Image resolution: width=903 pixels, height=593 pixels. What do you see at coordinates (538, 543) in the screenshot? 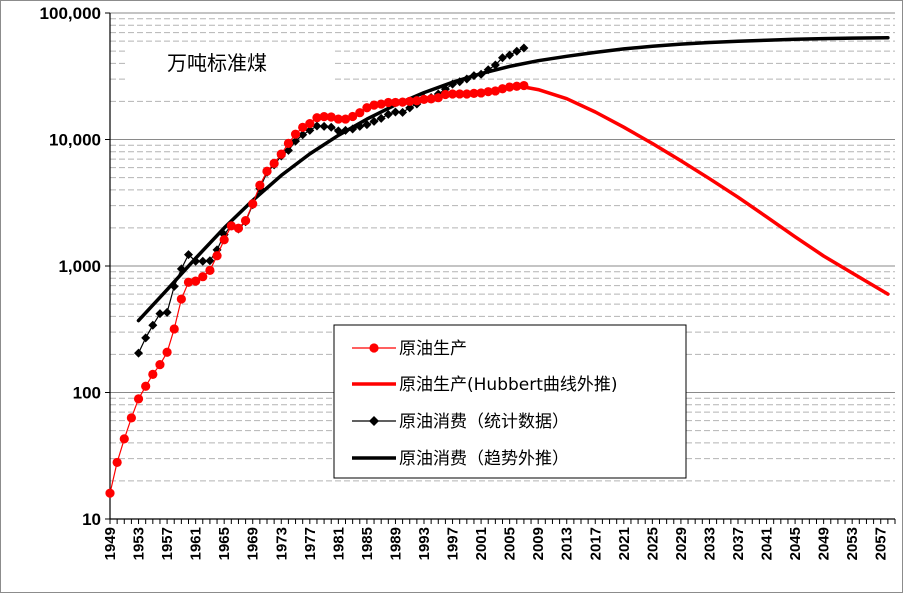
I see `x-tick-label: 2009` at bounding box center [538, 543].